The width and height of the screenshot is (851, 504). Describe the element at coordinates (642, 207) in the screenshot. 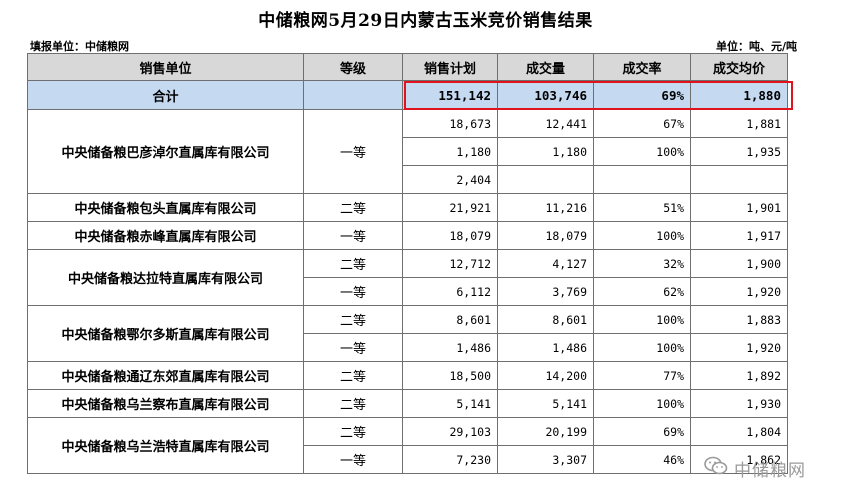

I see `rate-cell: 51%` at that location.